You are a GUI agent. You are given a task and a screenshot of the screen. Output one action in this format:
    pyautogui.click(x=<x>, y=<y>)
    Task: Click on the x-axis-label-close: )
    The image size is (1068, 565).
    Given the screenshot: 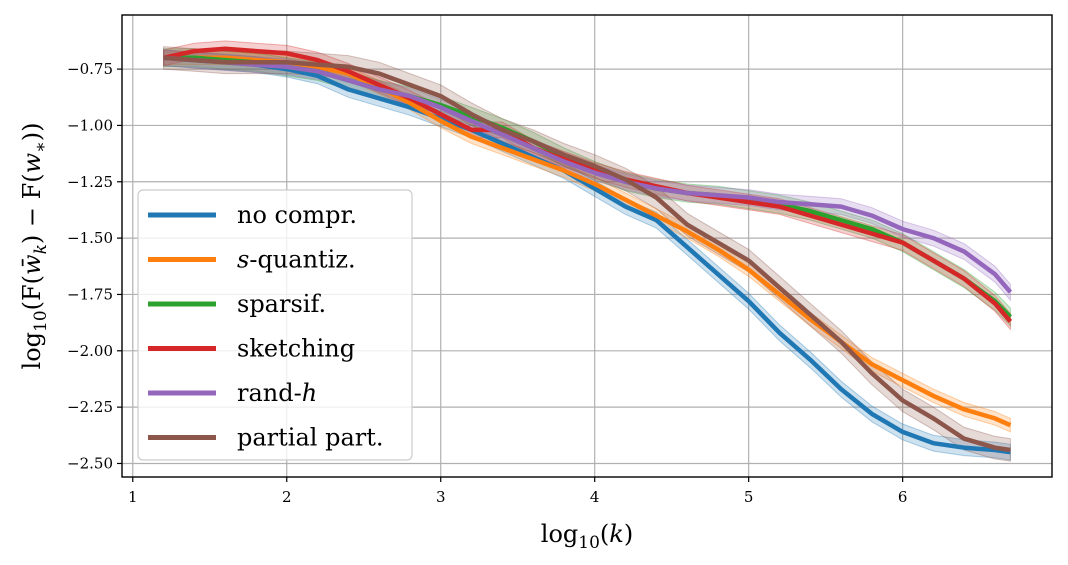 What is the action you would take?
    pyautogui.click(x=628, y=534)
    